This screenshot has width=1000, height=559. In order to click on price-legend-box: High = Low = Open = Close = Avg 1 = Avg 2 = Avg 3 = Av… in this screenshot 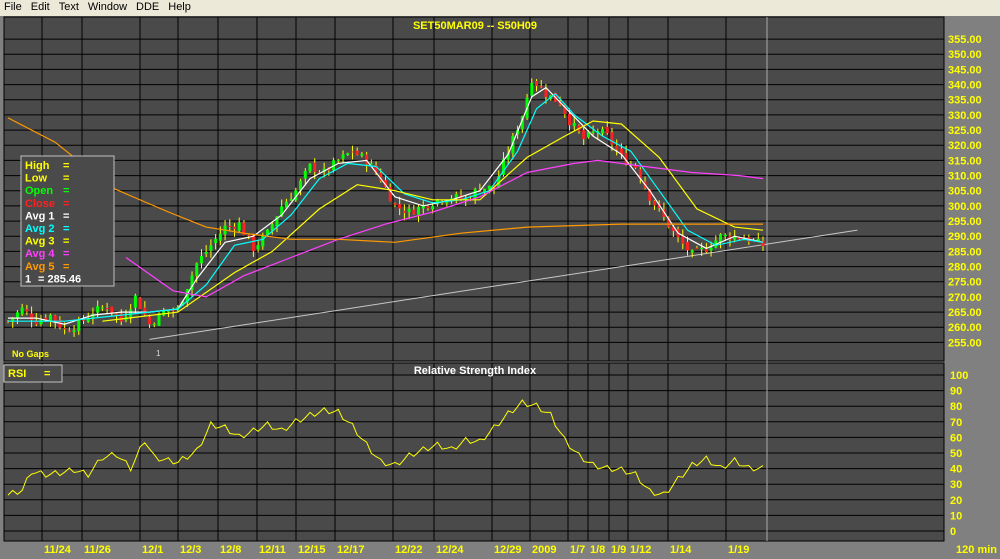, I will do `click(67, 221)`.